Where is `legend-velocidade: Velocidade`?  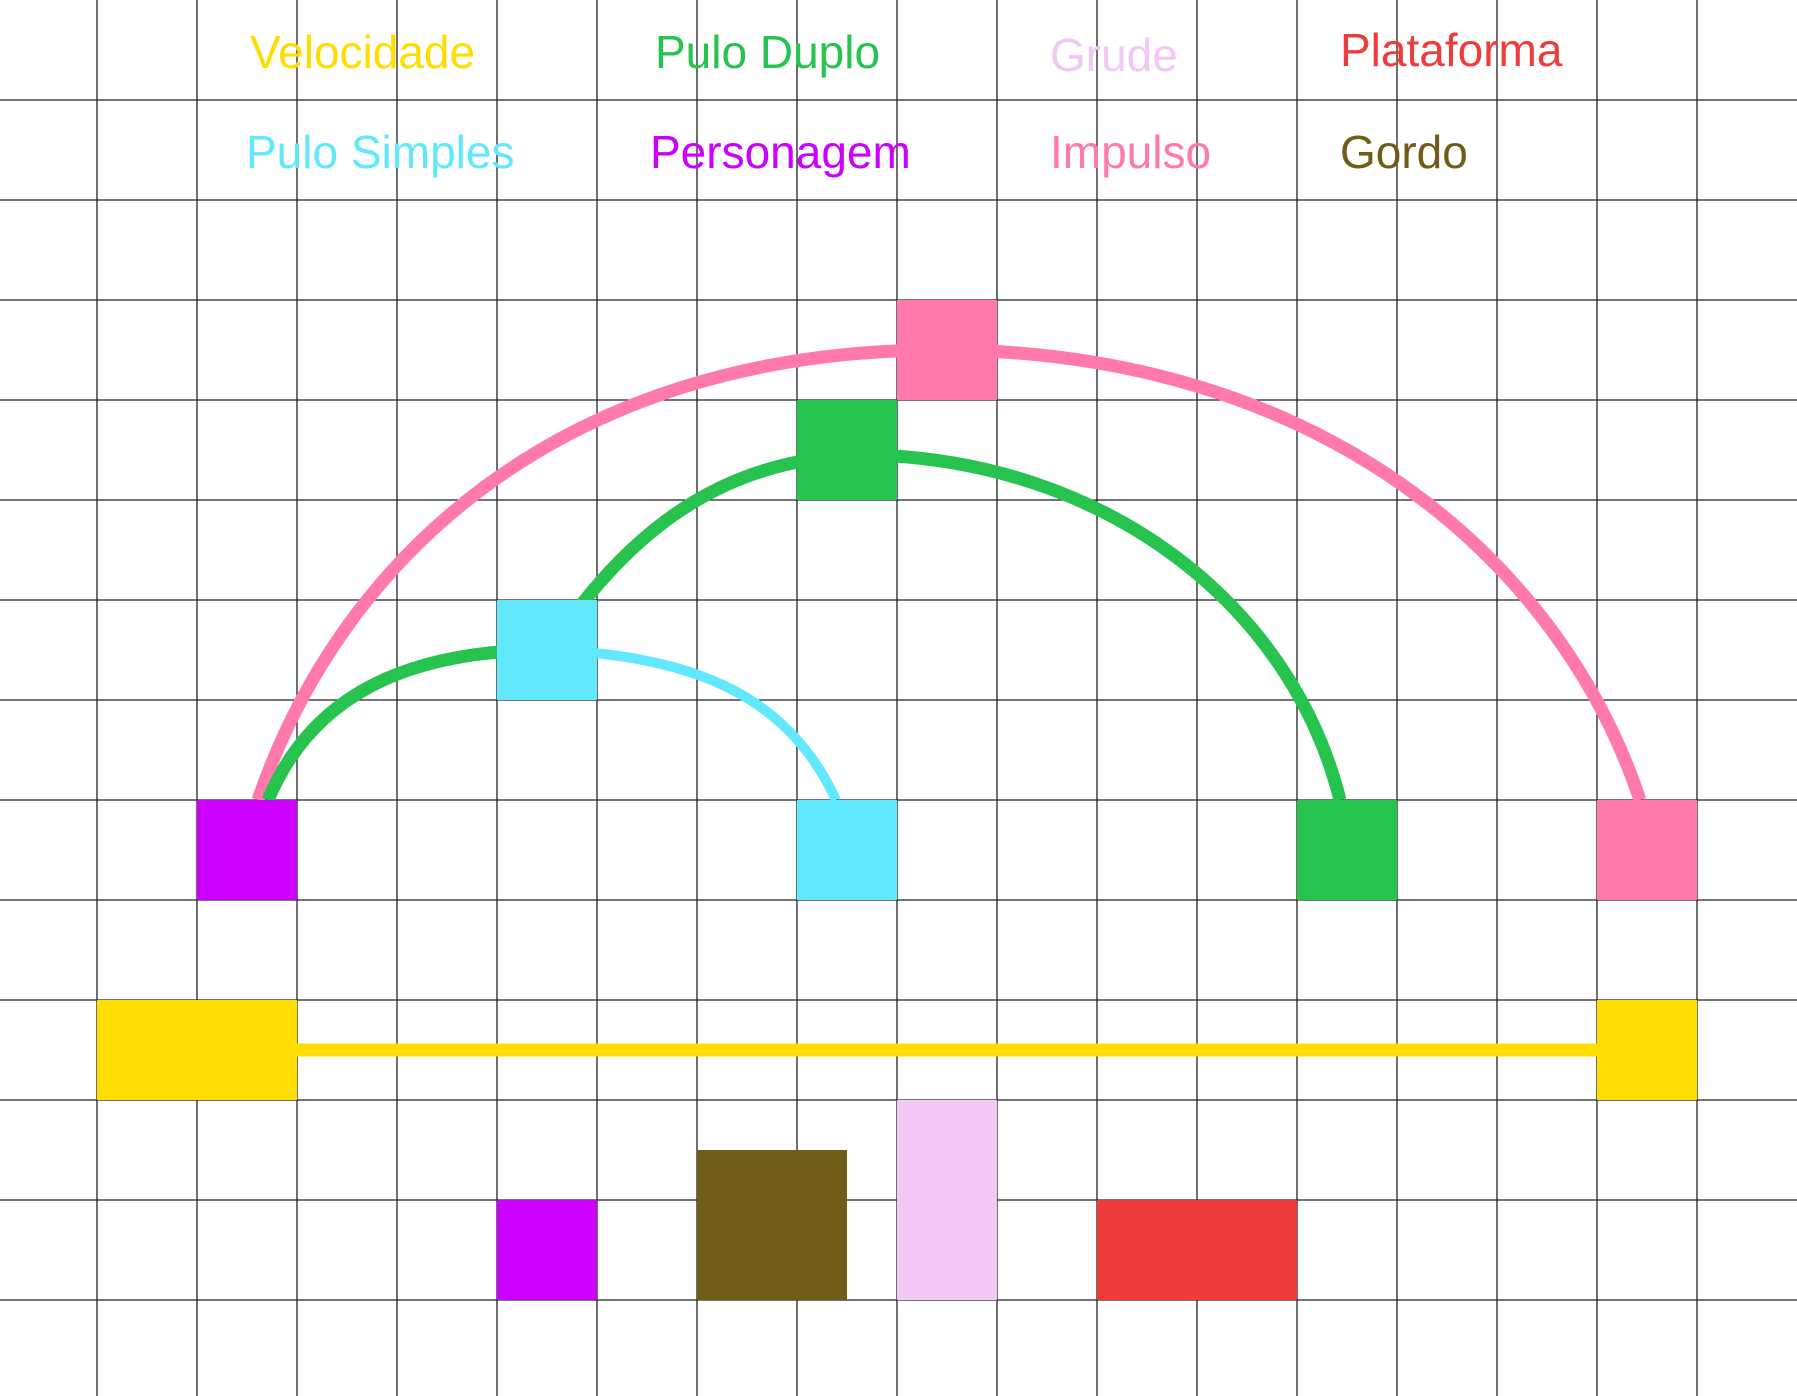
legend-velocidade: Velocidade is located at coordinates (362, 52).